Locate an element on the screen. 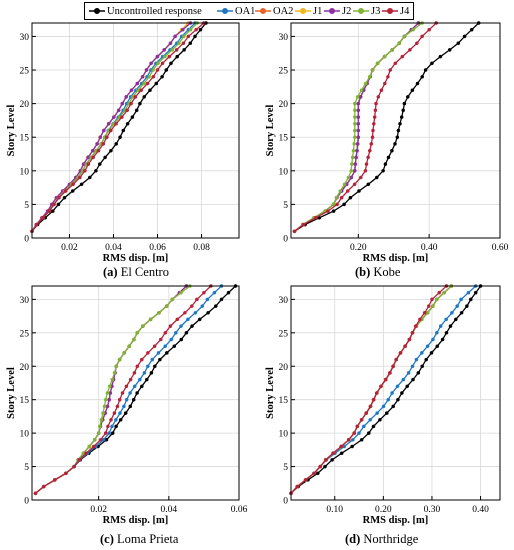  x-tick-label: 0.08 is located at coordinates (201, 248).